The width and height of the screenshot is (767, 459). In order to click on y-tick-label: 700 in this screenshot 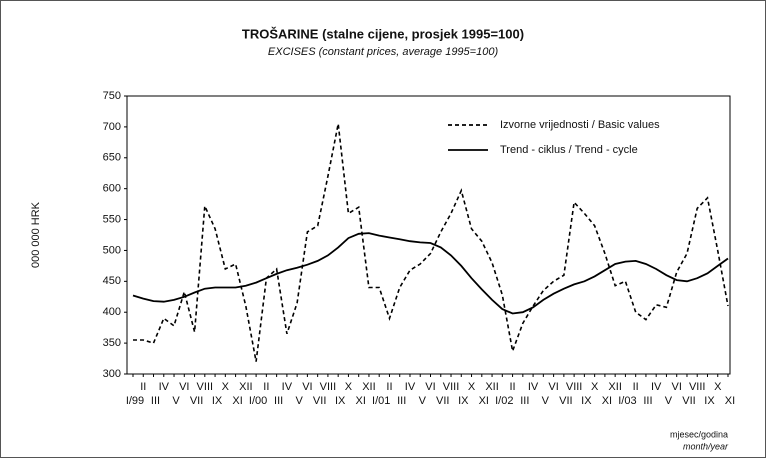, I will do `click(112, 127)`.